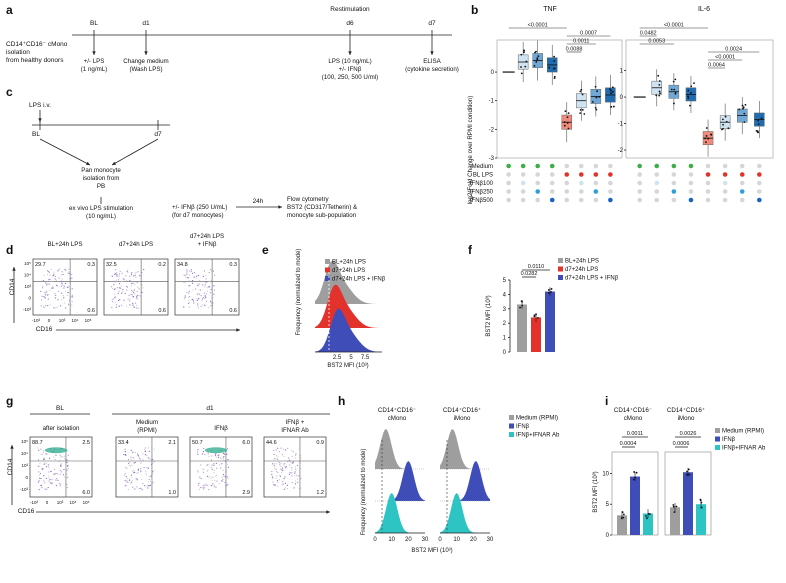 Image resolution: width=786 pixels, height=583 pixels. What do you see at coordinates (686, 418) in the screenshot?
I see `bar-column-title: iMono` at bounding box center [686, 418].